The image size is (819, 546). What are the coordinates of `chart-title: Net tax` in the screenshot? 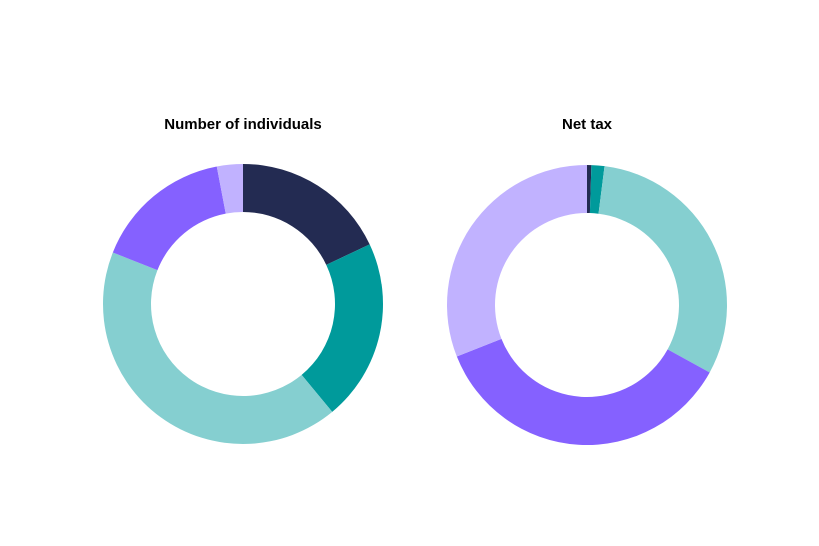 It's located at (587, 124).